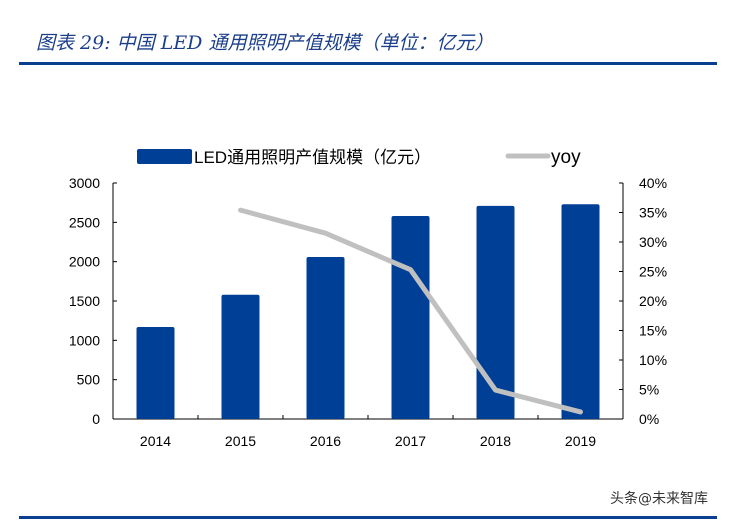 This screenshot has height=523, width=734. I want to click on right-tick-label: 40%, so click(653, 183).